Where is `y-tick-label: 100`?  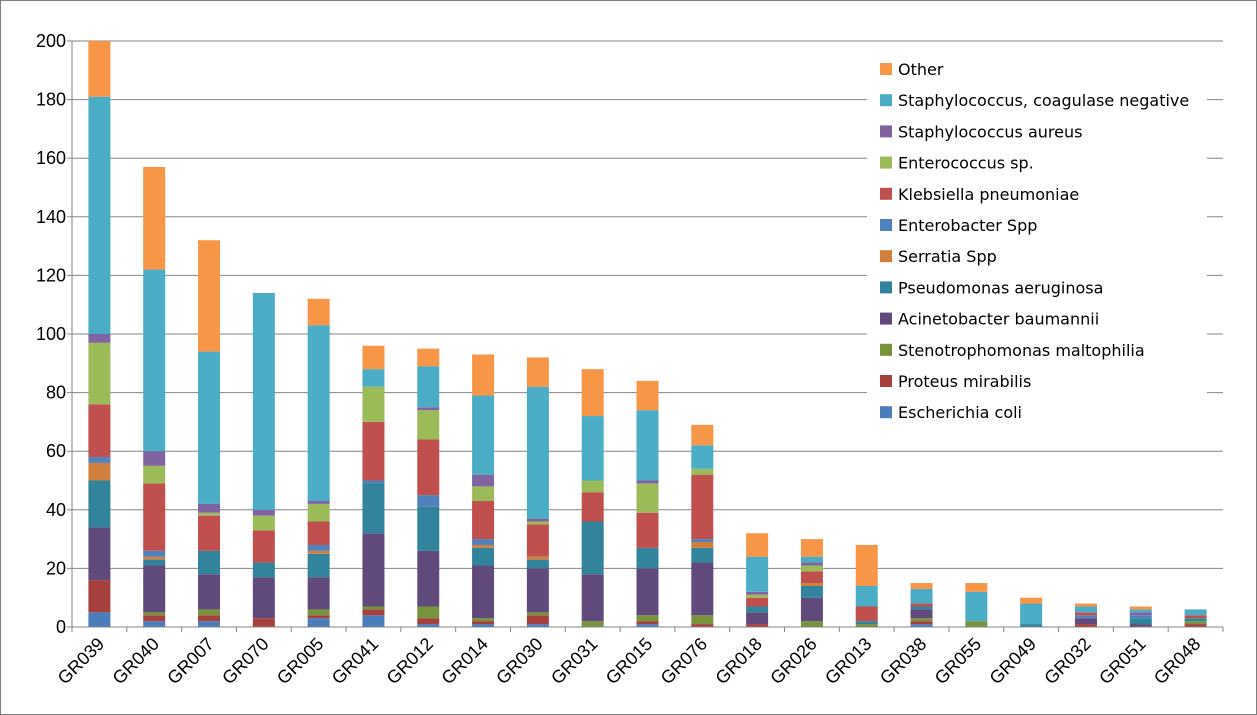
y-tick-label: 100 is located at coordinates (51, 334).